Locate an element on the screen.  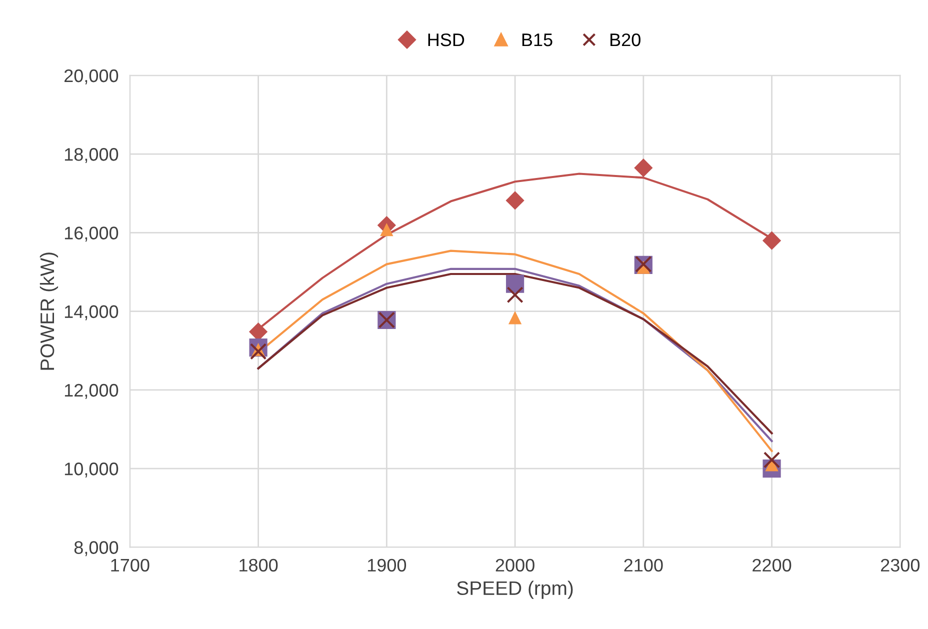
x-tick-label: 1800 is located at coordinates (259, 565).